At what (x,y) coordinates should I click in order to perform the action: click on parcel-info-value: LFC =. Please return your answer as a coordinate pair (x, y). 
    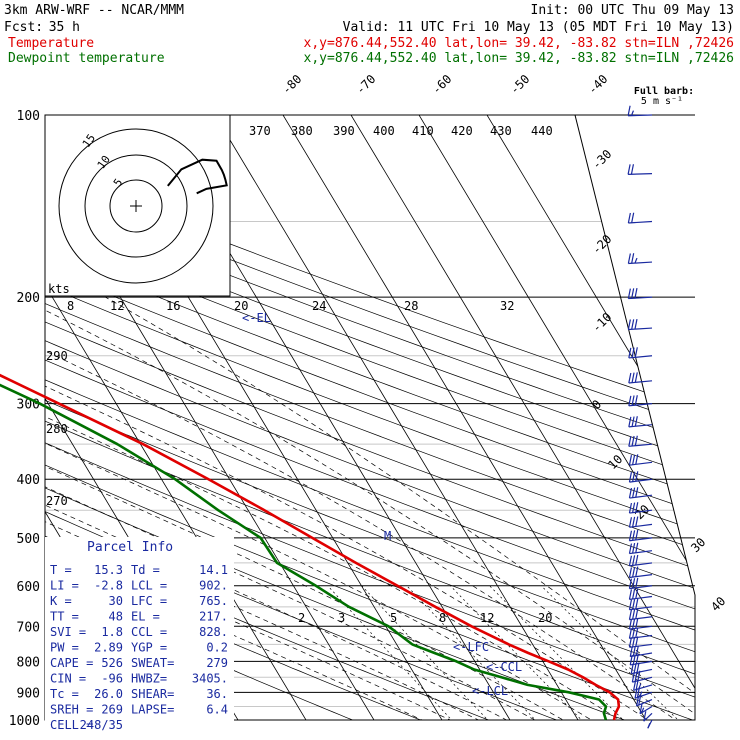
    Looking at the image, I should click on (149, 601).